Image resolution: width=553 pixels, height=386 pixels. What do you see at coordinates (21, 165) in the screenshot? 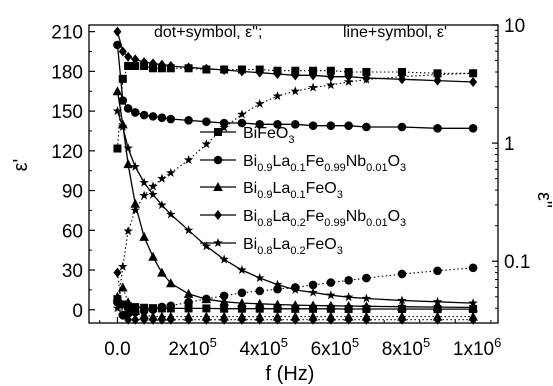
I see `y-axis-title-left: ε'` at bounding box center [21, 165].